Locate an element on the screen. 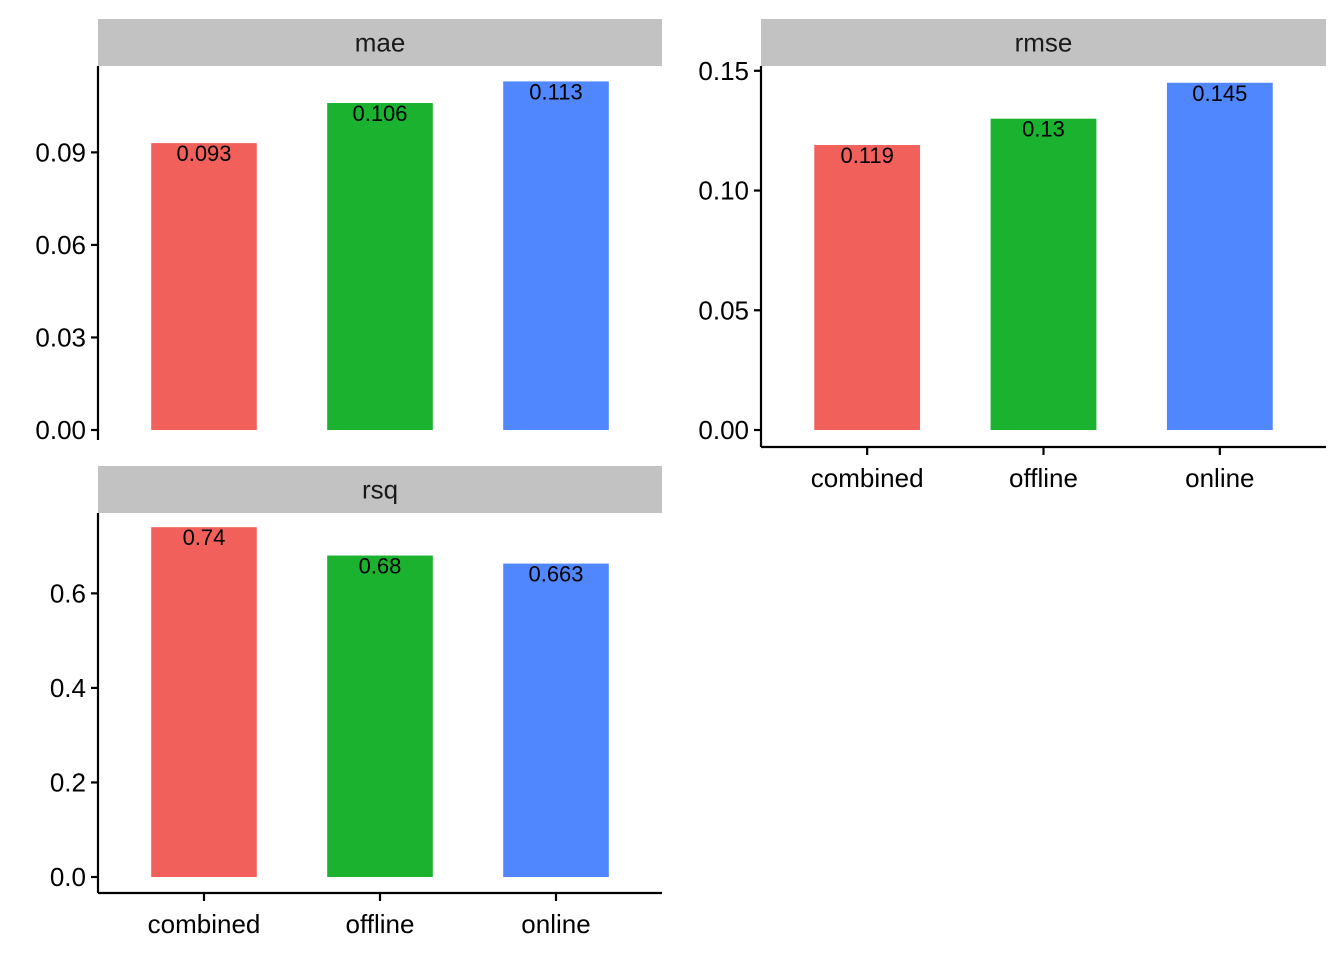 The image size is (1344, 960). data-label-rsq-online: 0.663 is located at coordinates (555, 574).